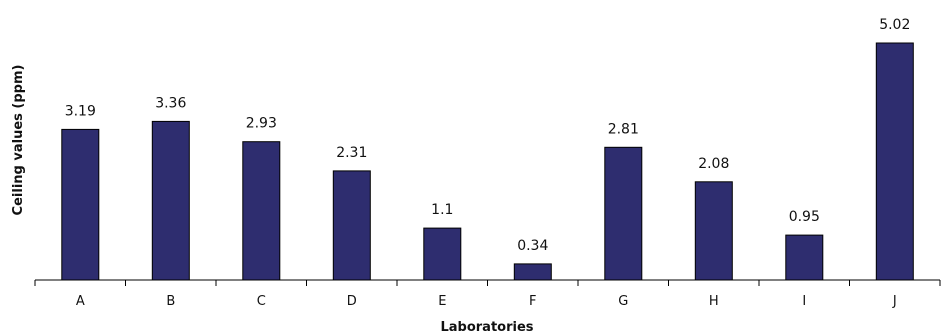 This screenshot has height=336, width=942. What do you see at coordinates (894, 161) in the screenshot?
I see `bar-j` at bounding box center [894, 161].